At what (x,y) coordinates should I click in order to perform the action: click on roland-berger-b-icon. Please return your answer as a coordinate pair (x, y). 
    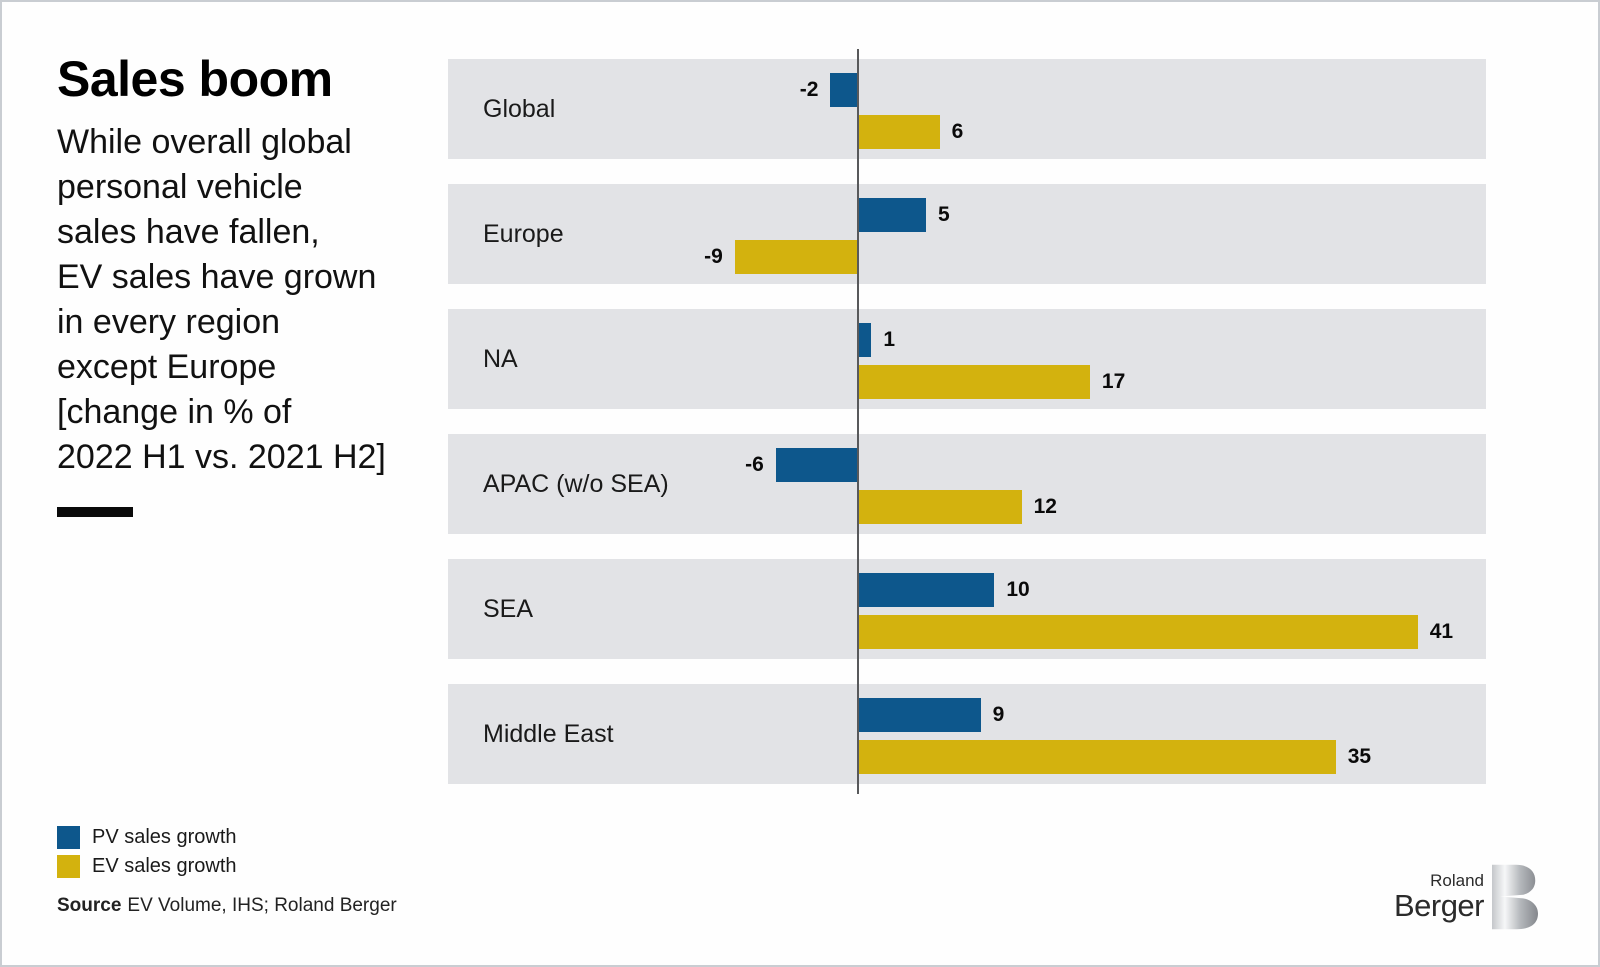
    Looking at the image, I should click on (1515, 897).